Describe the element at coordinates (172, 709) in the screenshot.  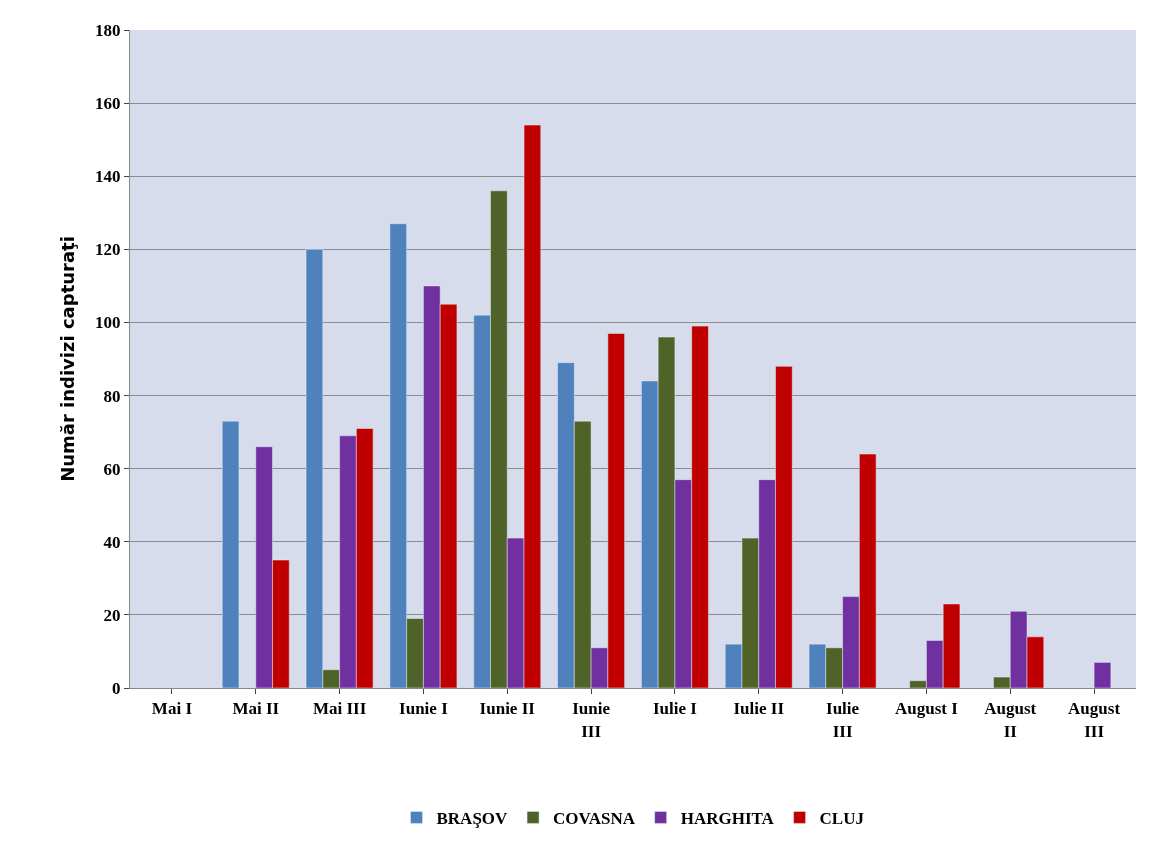
I see `x-tick-label: Mai I` at that location.